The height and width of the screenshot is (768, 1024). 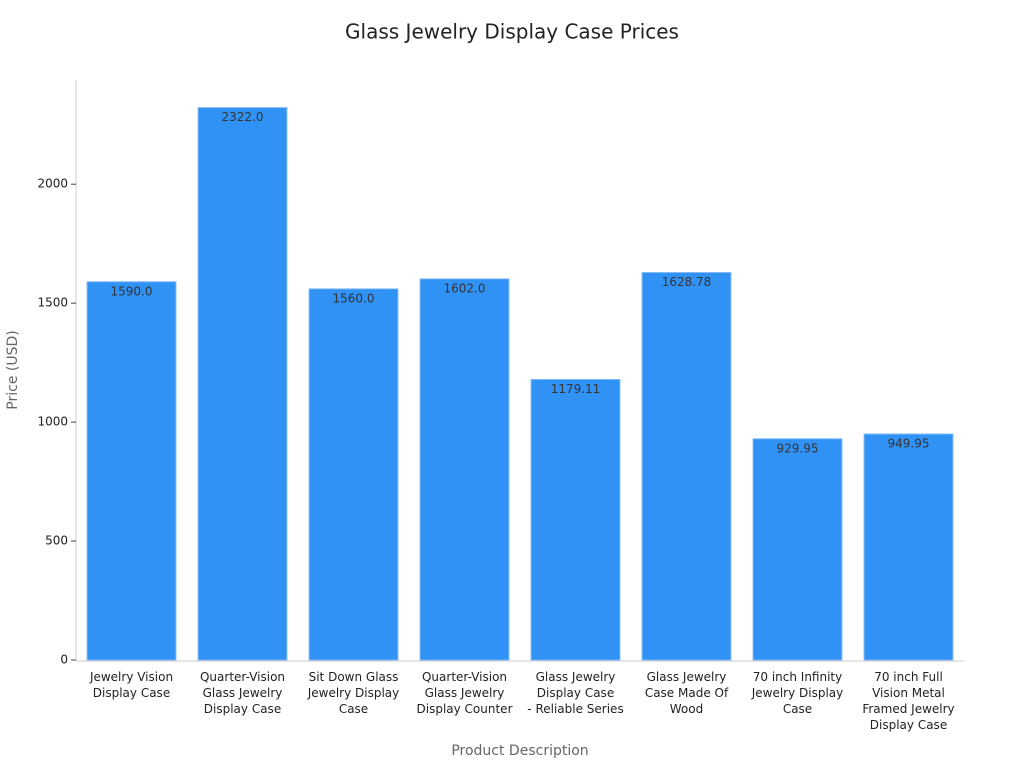 I want to click on y-tick-label: 2000, so click(x=52, y=184).